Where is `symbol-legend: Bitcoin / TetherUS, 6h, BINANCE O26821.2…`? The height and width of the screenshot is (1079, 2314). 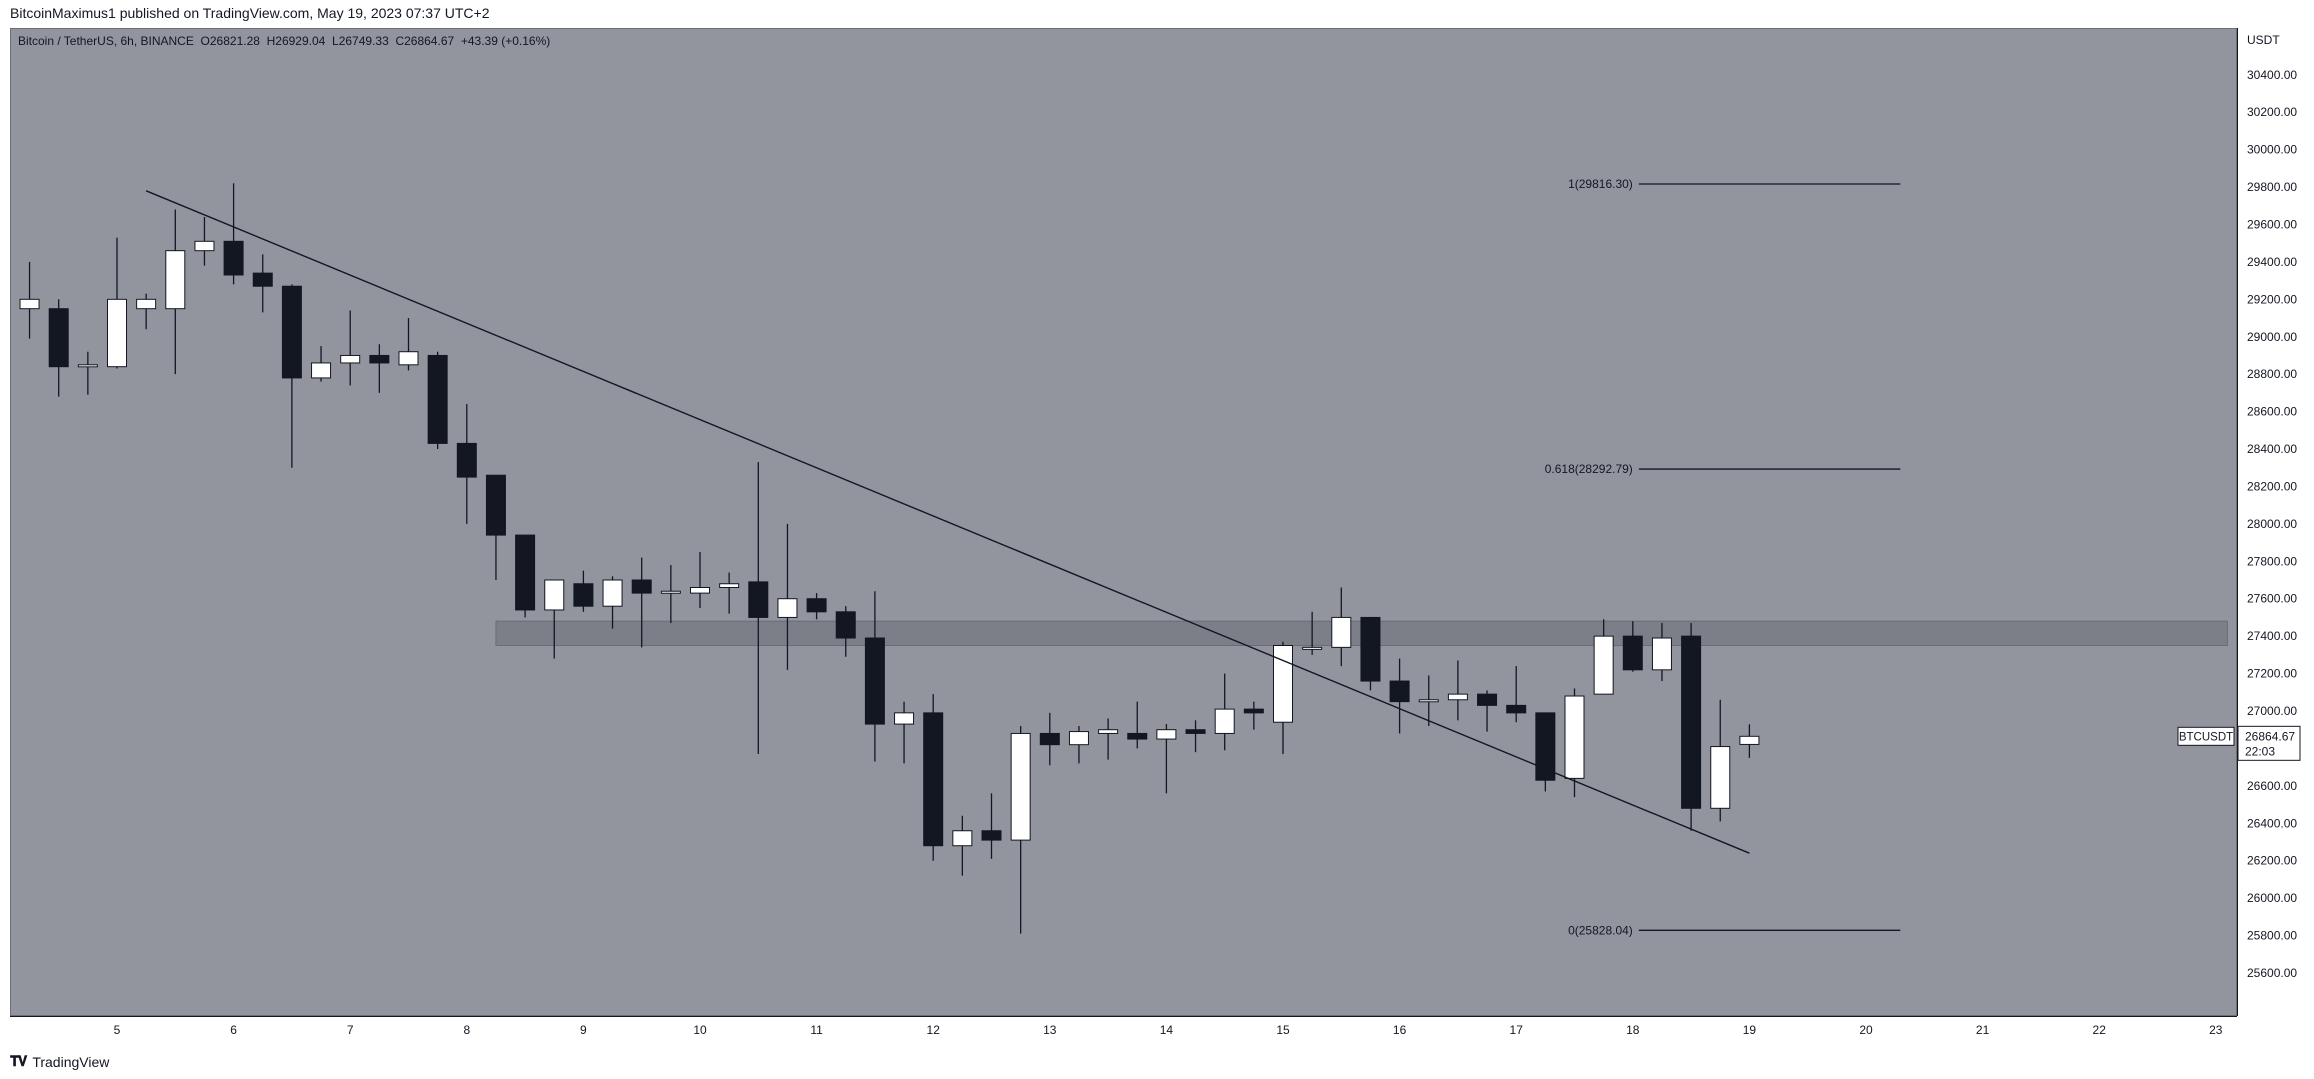
symbol-legend: Bitcoin / TetherUS, 6h, BINANCE O26821.2… is located at coordinates (284, 41).